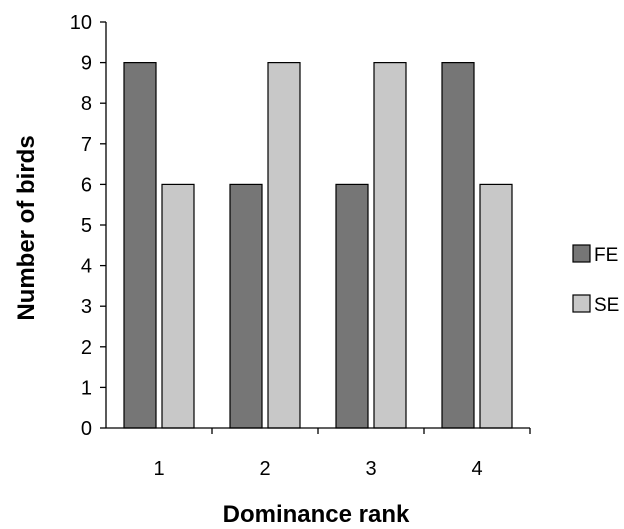  Describe the element at coordinates (316, 514) in the screenshot. I see `x-axis-title: Dominance rank` at that location.